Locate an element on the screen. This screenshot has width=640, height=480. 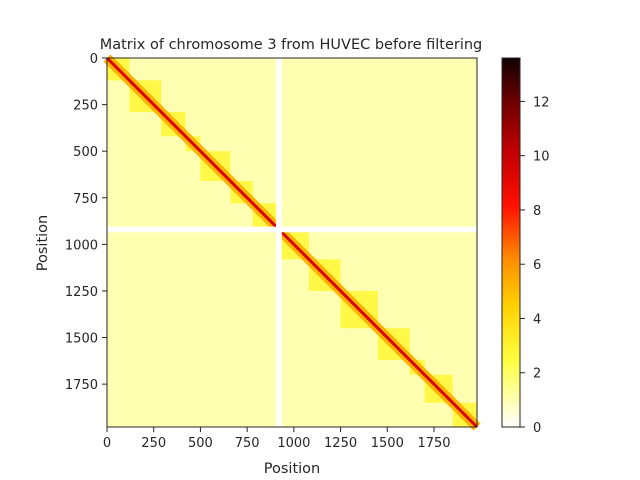
gap-vertical is located at coordinates (279, 242).